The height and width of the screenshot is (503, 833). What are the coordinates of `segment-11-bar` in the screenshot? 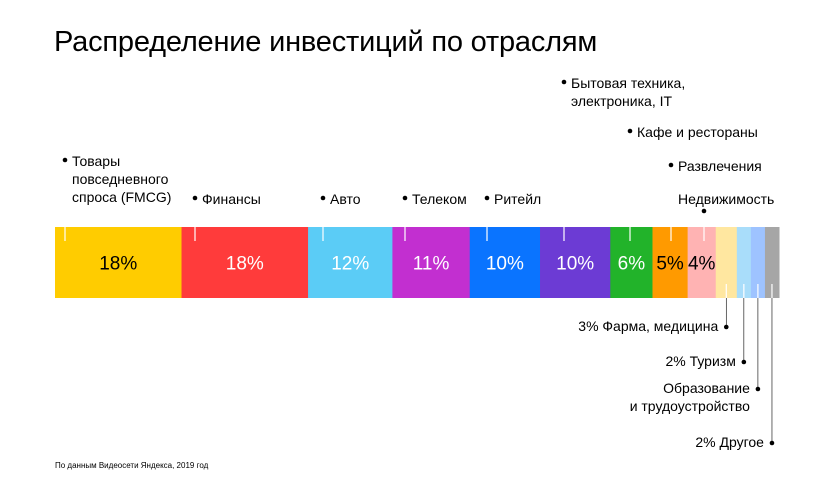 It's located at (744, 262).